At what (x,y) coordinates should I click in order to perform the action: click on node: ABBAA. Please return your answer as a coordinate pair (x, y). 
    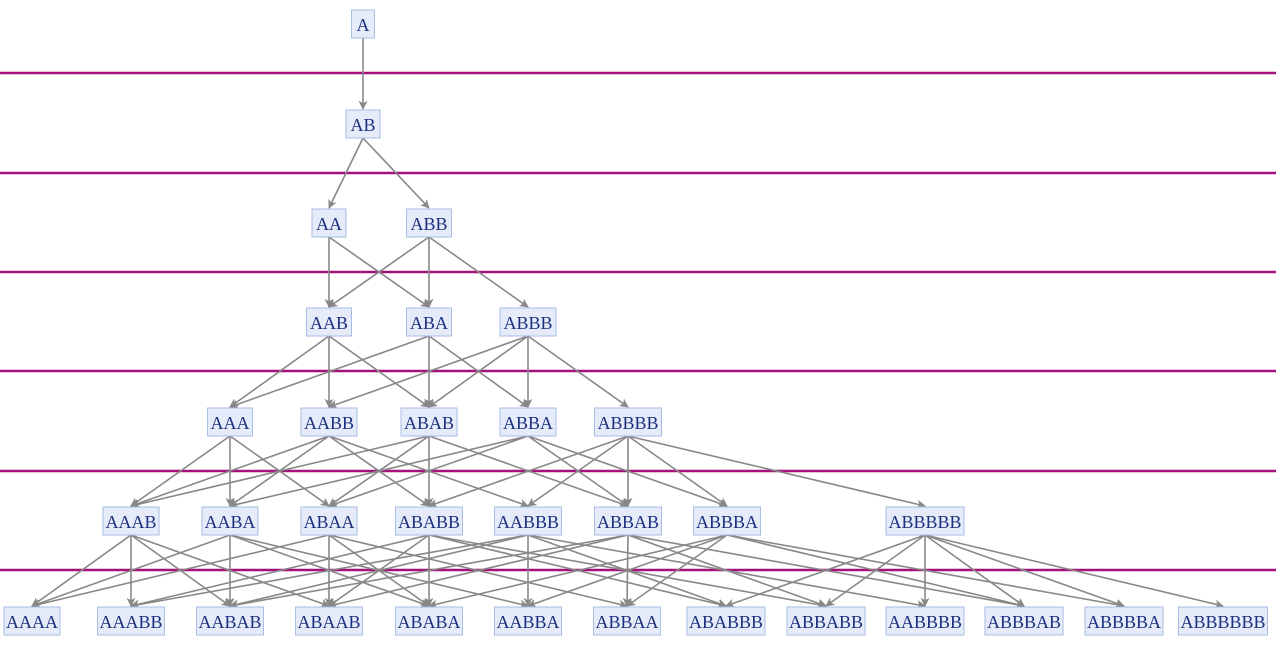
    Looking at the image, I should click on (627, 621).